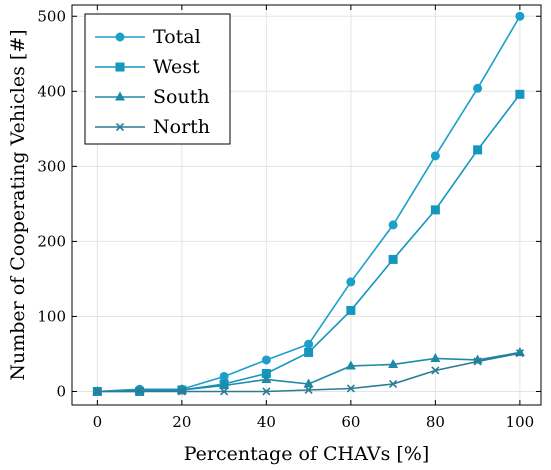 This screenshot has height=470, width=551. Describe the element at coordinates (152, 97) in the screenshot. I see `legend-item: South` at that location.